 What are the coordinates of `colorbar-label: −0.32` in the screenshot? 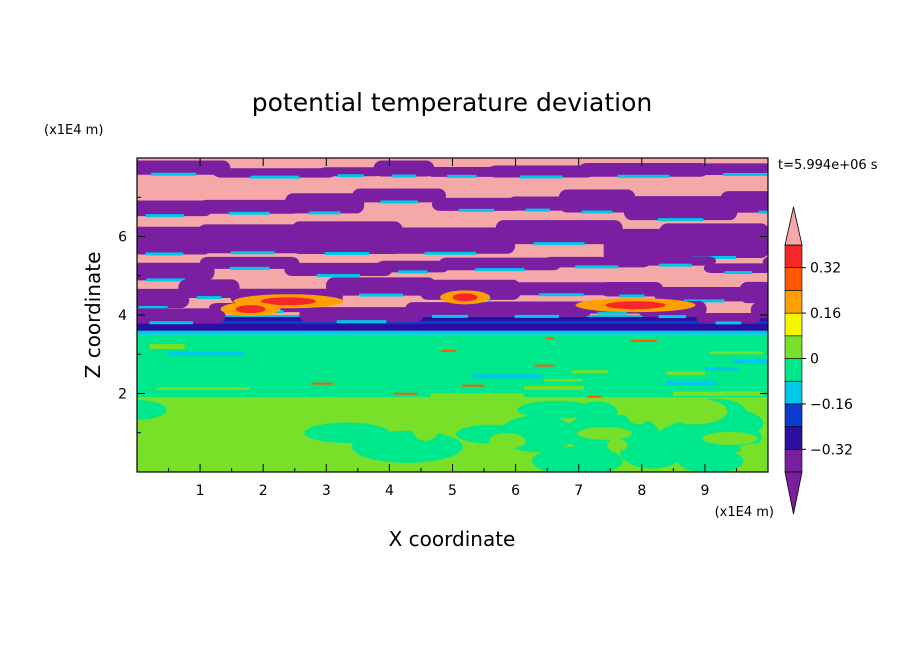 It's located at (831, 450).